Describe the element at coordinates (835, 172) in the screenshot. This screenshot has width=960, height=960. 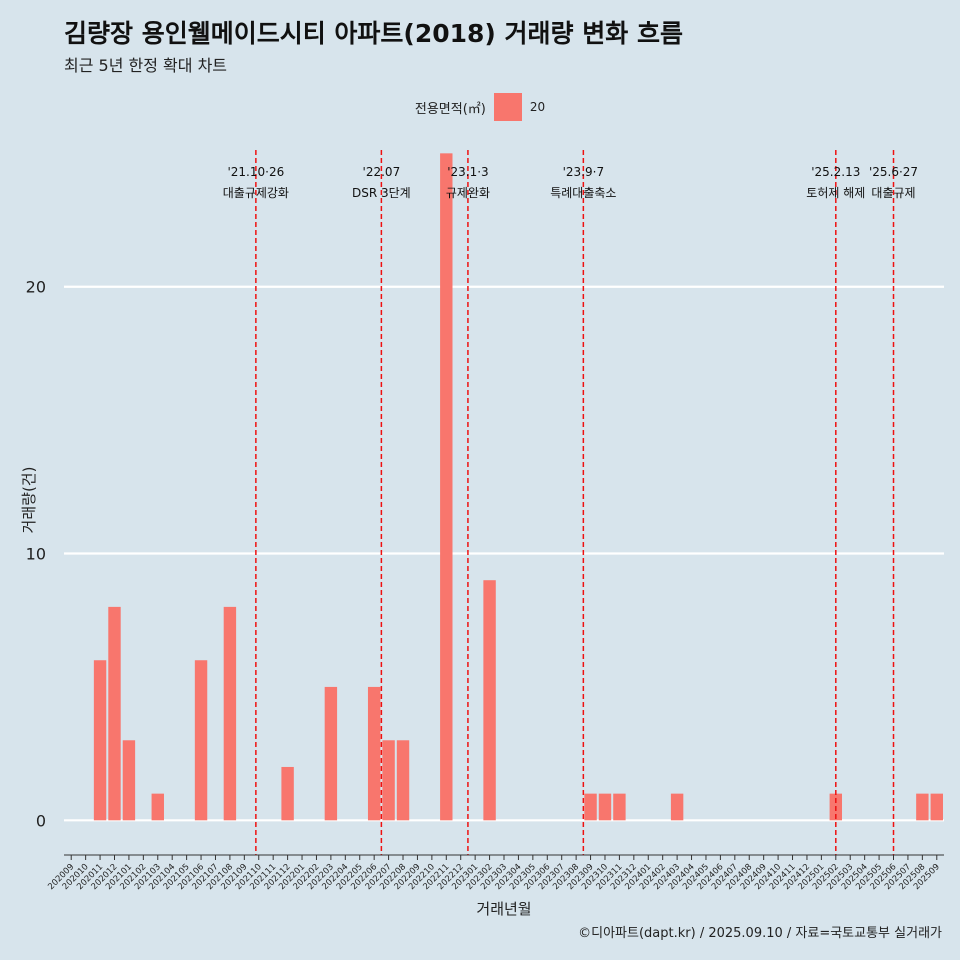
I see `event-date-label: '25.2.13` at that location.